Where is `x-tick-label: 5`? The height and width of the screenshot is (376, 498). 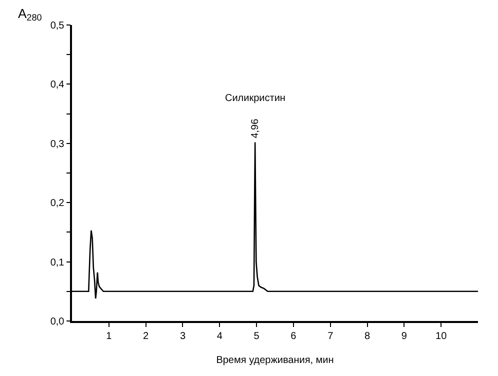
x-tick-label: 5 is located at coordinates (257, 336).